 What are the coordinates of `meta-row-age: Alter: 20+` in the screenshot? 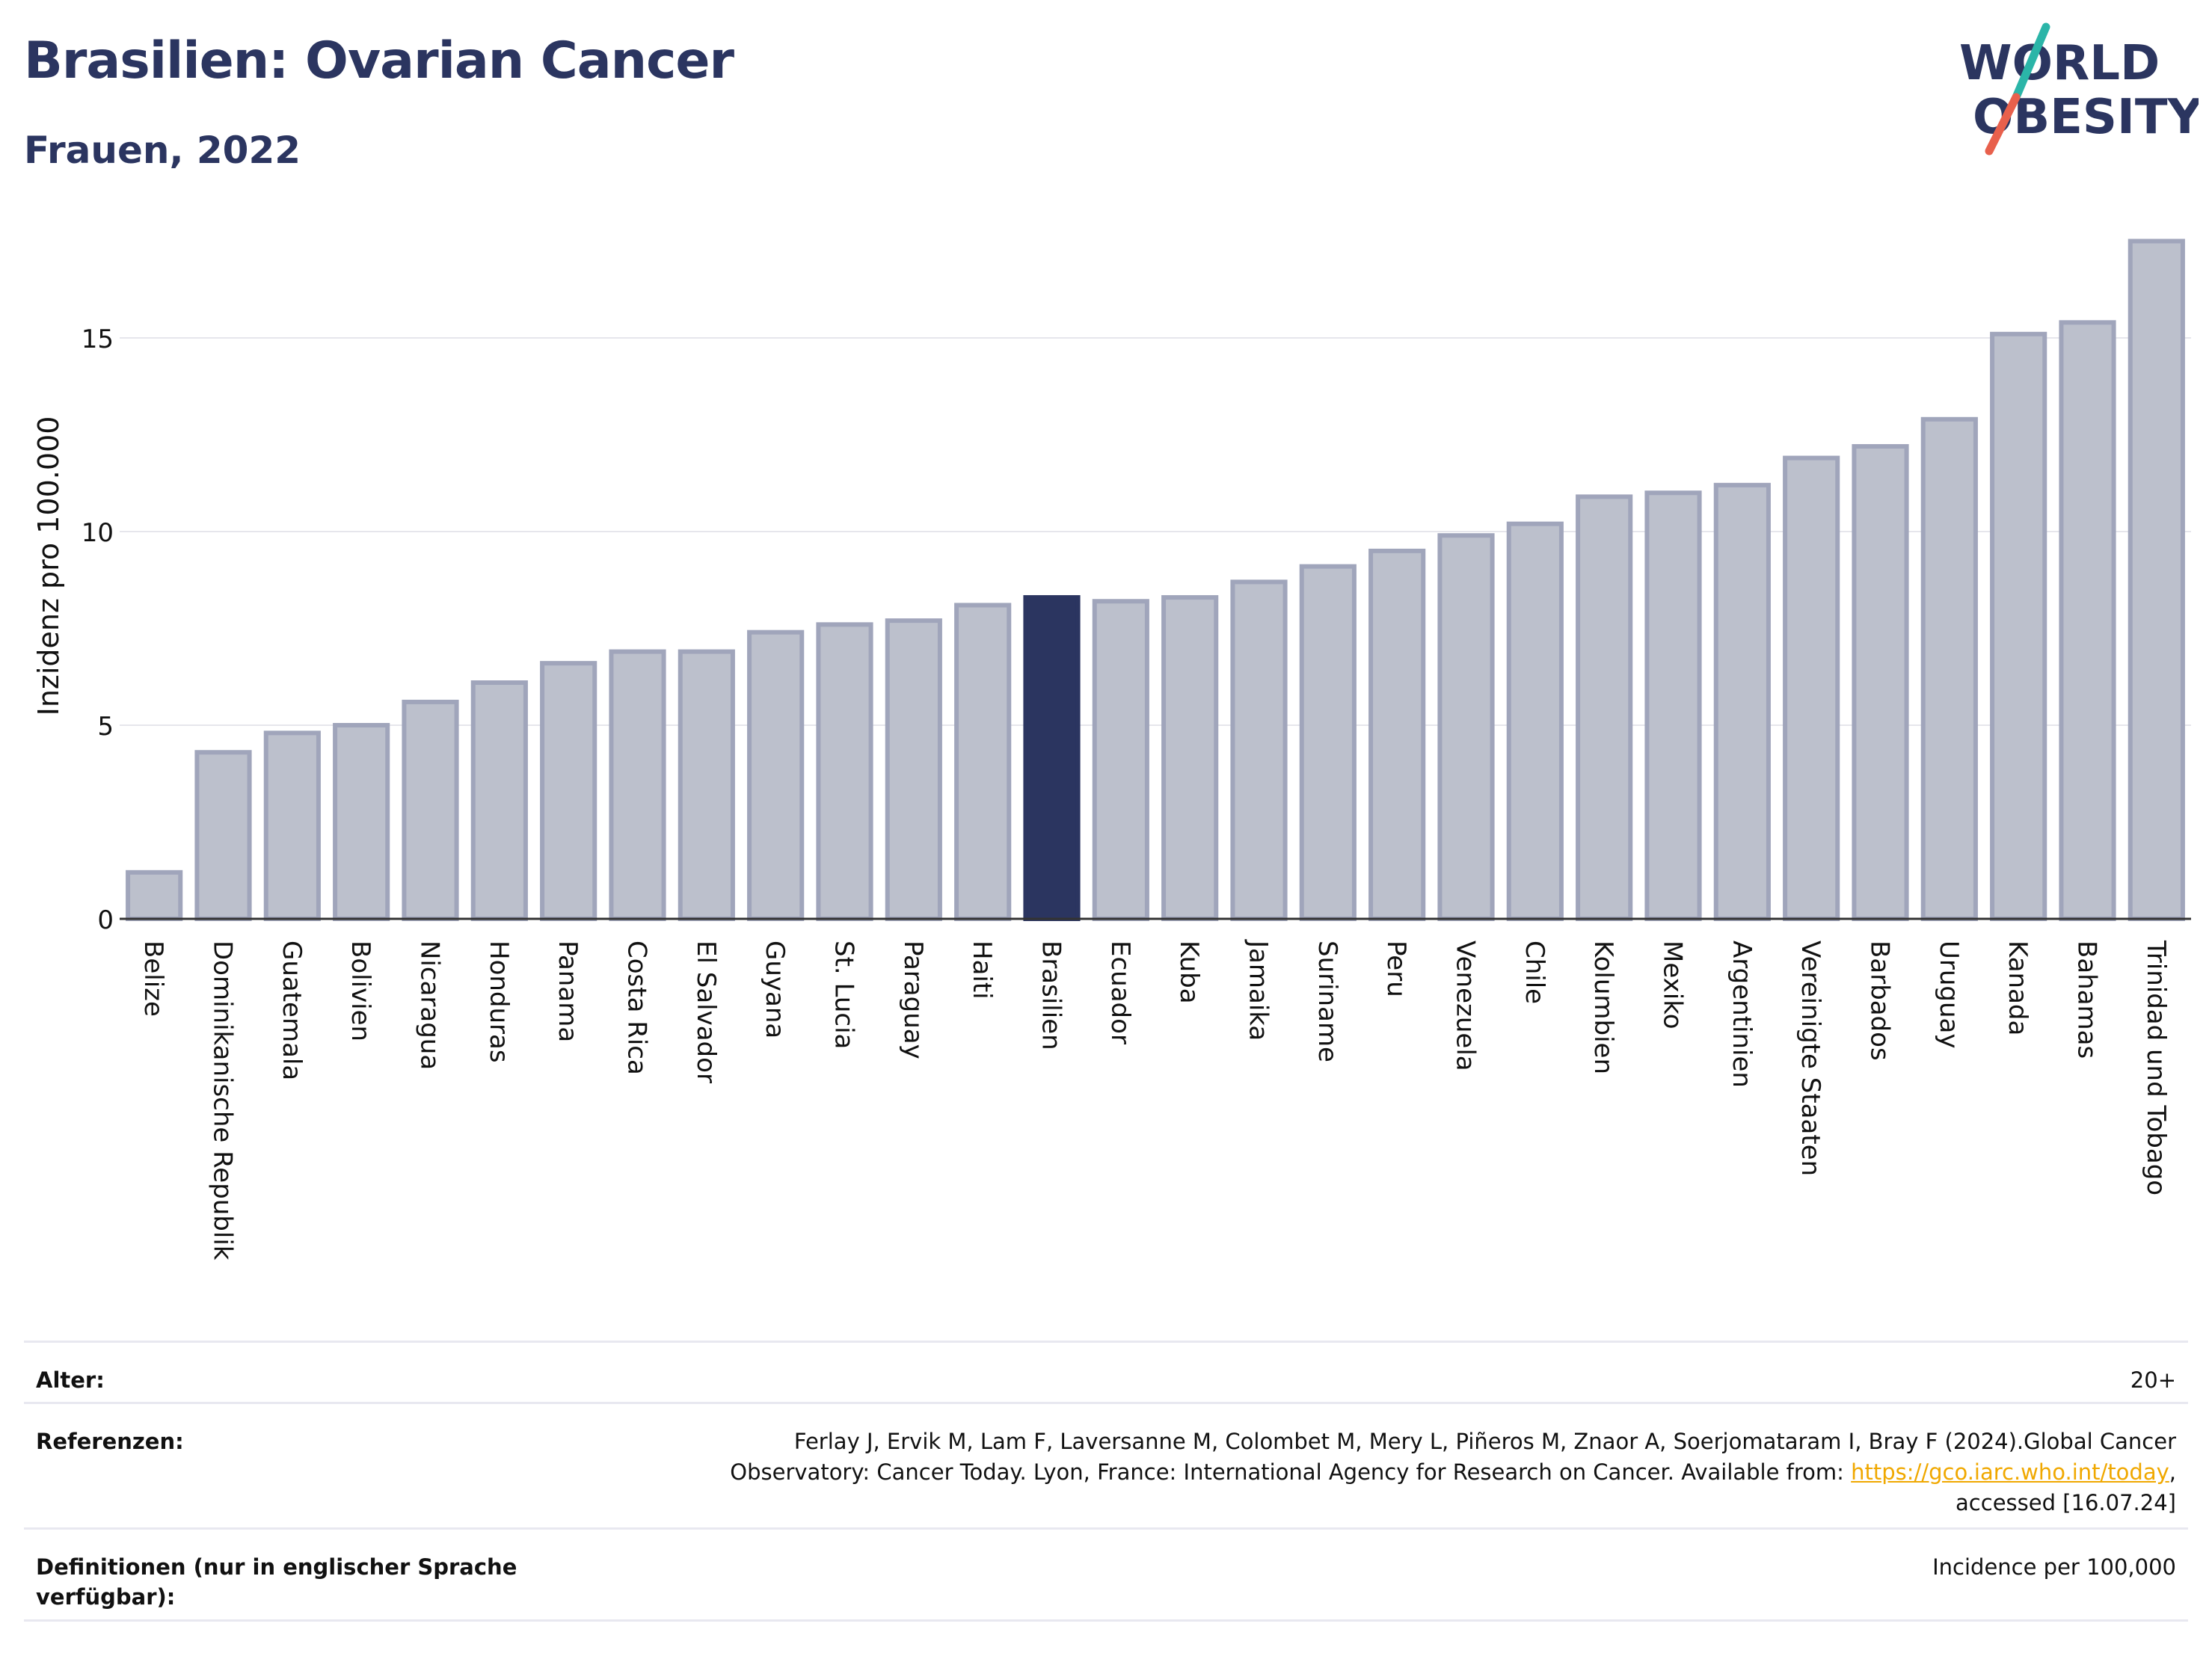 It's located at (1106, 1371).